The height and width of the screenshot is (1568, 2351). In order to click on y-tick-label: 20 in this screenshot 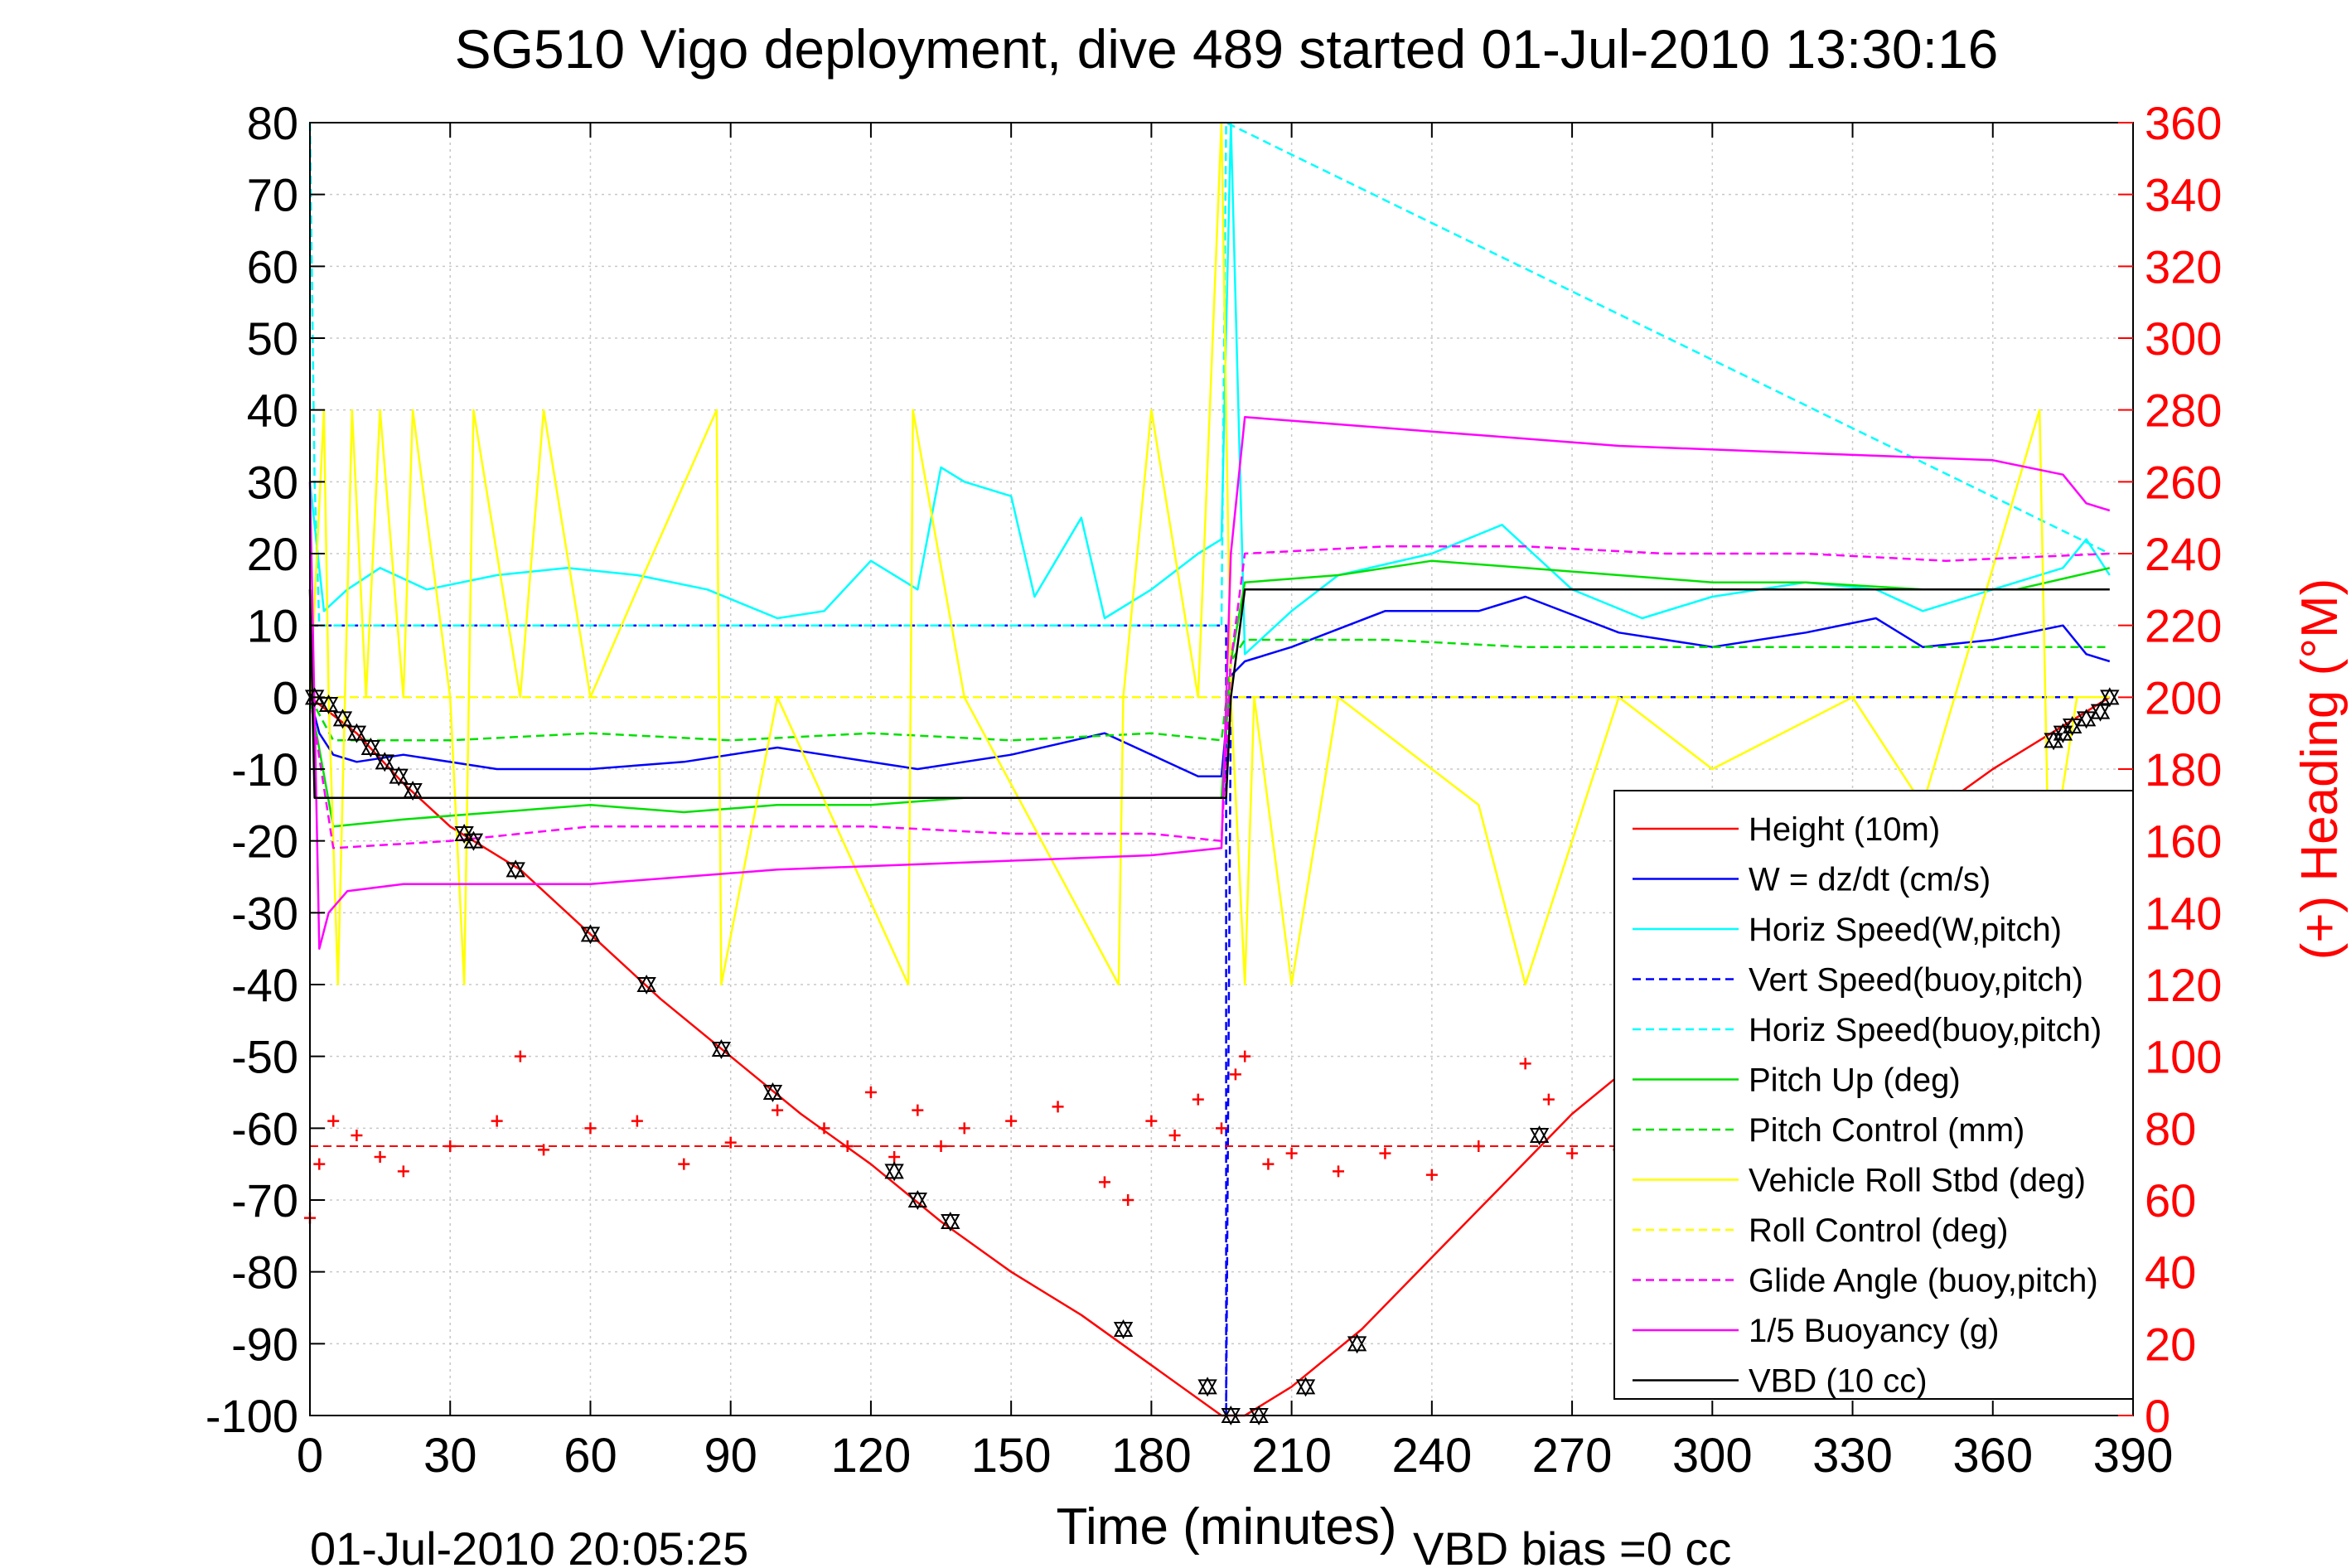, I will do `click(272, 554)`.